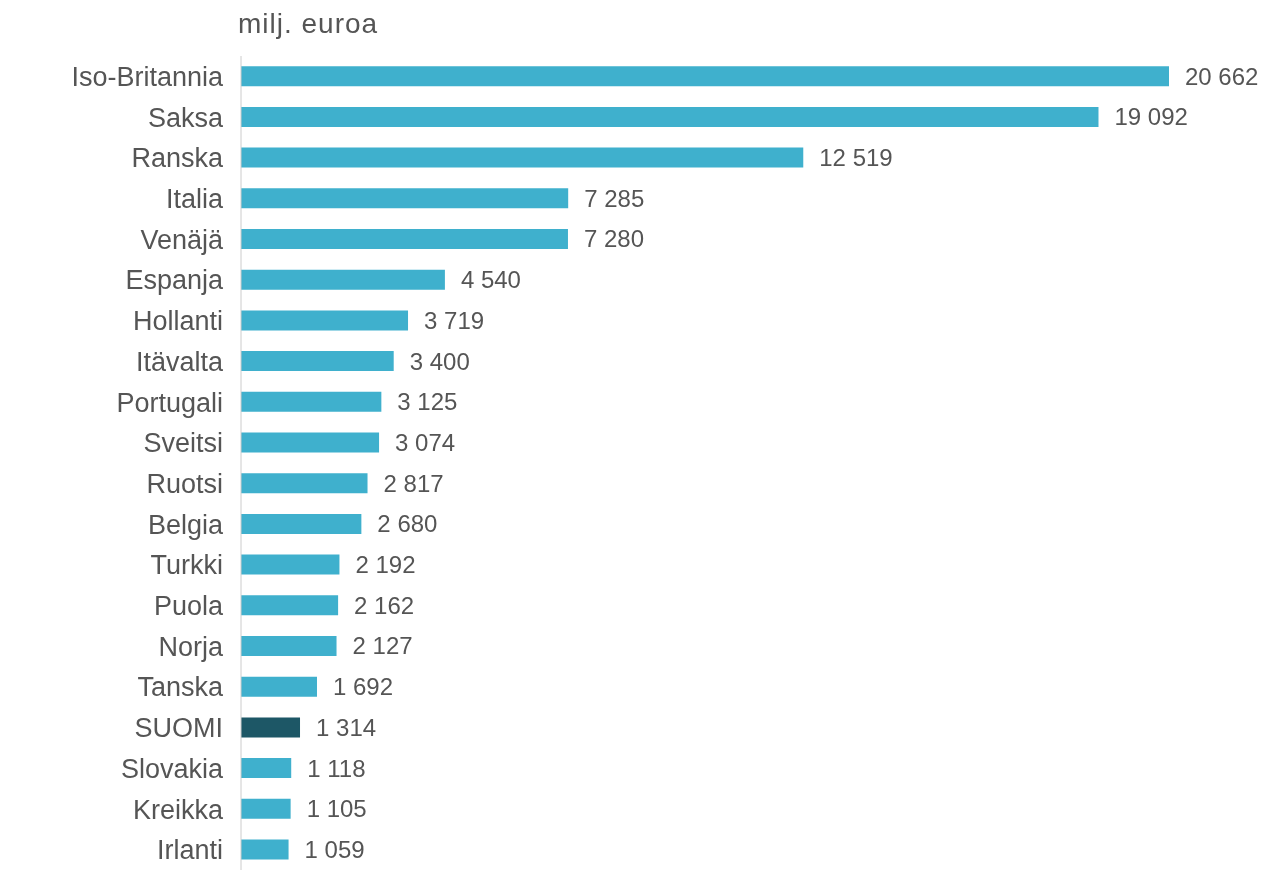  I want to click on data-label: 2 162, so click(384, 605).